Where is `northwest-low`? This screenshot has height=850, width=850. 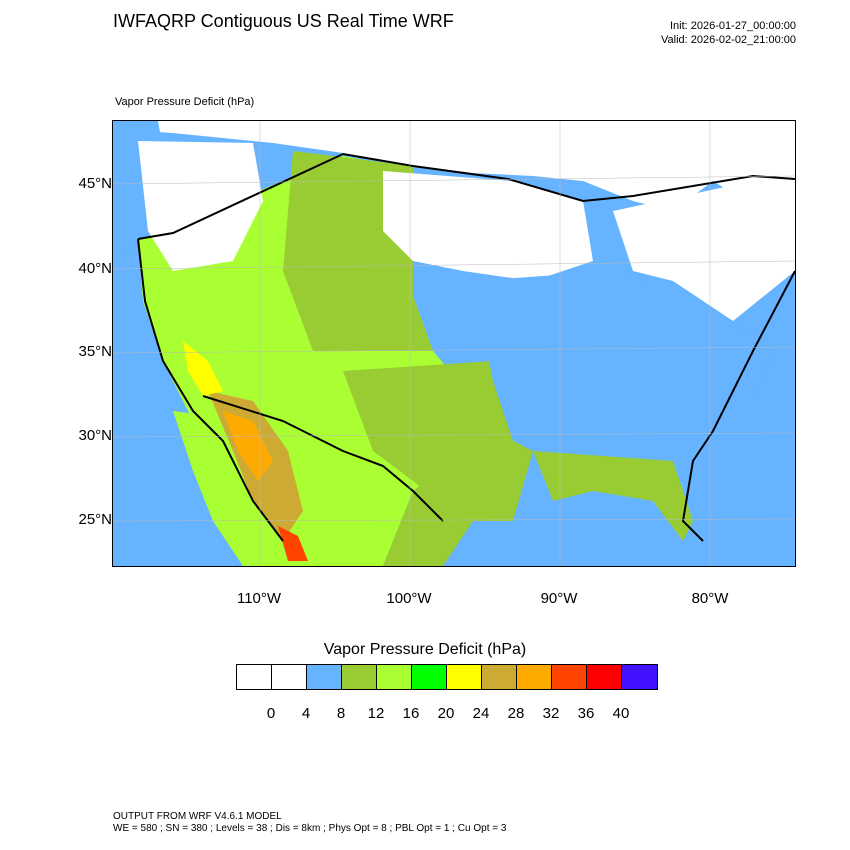 northwest-low is located at coordinates (200, 206).